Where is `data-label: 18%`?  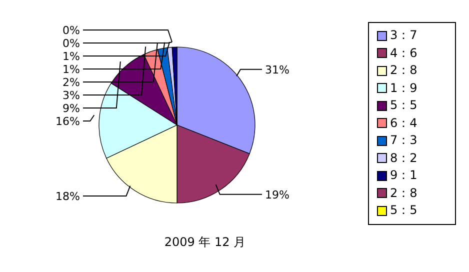
data-label: 18% is located at coordinates (68, 196).